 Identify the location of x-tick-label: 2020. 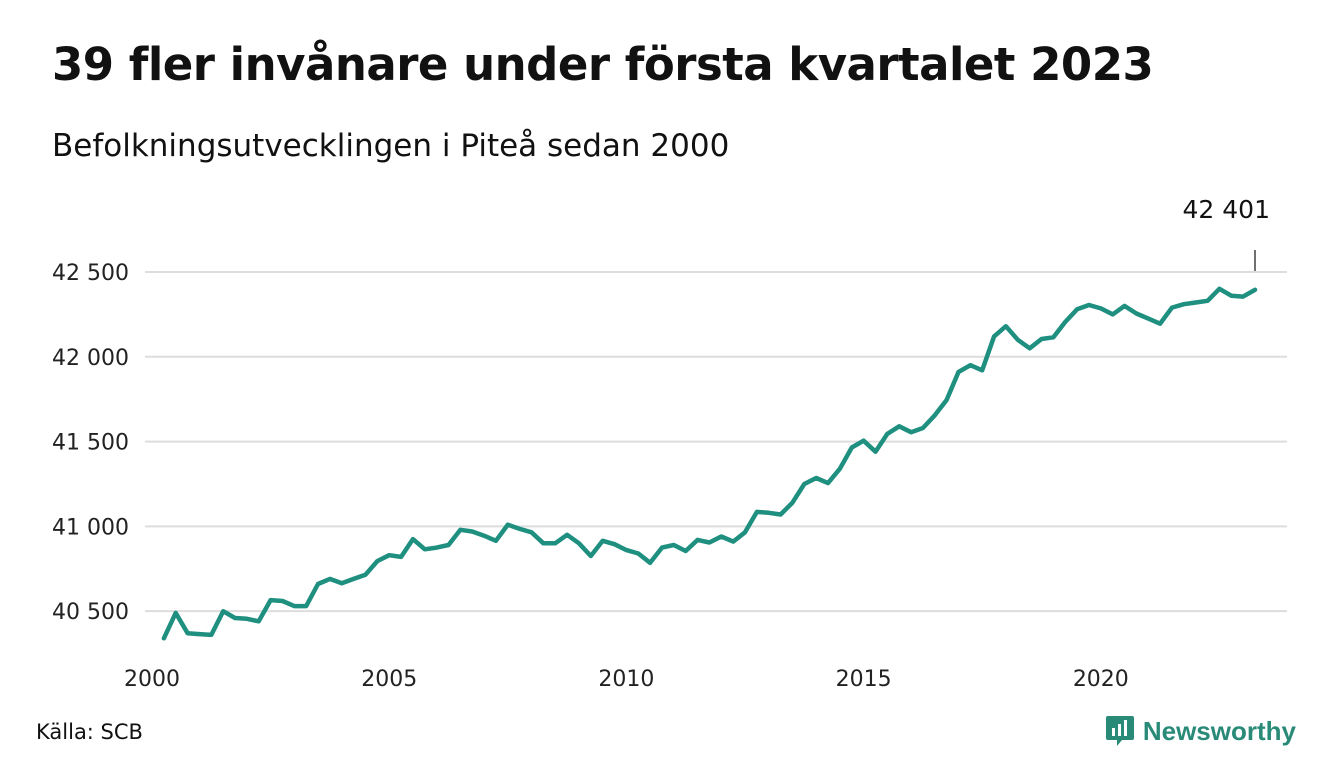
(1101, 679).